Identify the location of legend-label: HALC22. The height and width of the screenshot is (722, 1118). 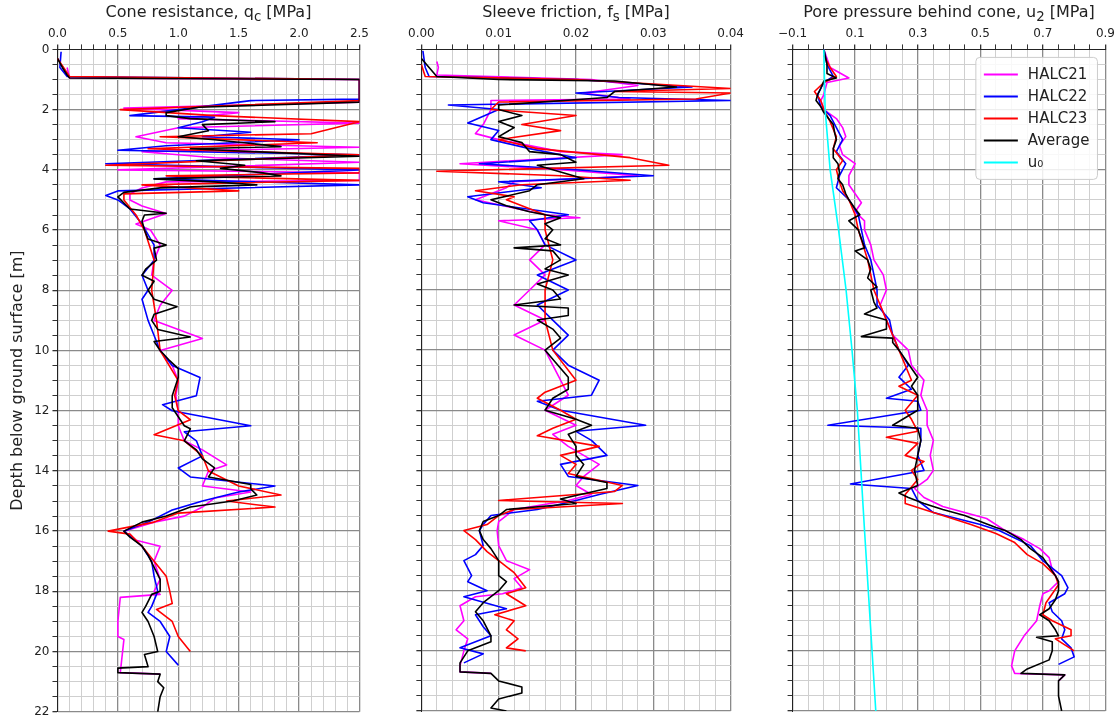
(1057, 96).